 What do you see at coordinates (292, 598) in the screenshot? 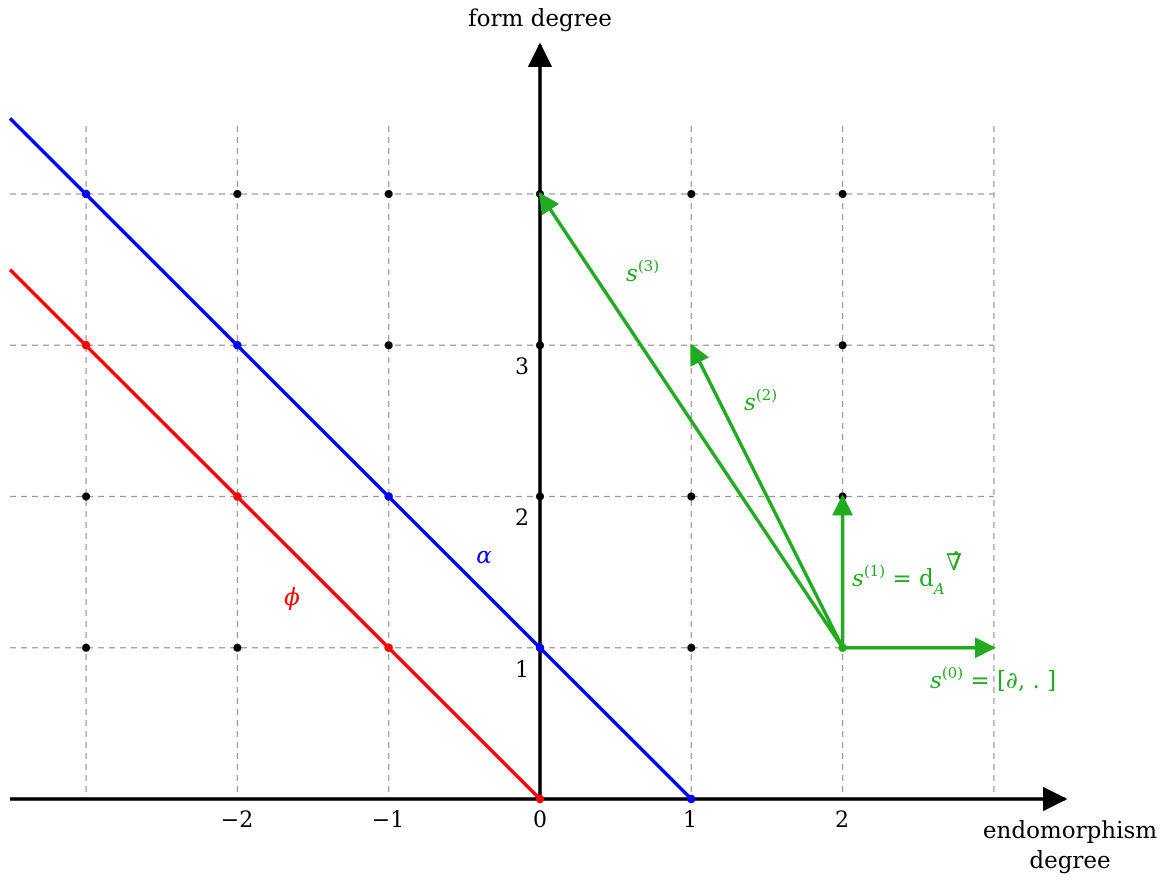
I see `phi-label: ϕ` at bounding box center [292, 598].